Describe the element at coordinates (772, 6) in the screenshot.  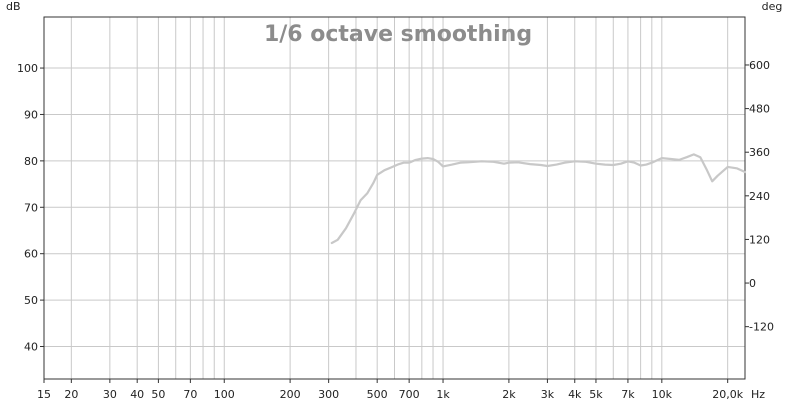
I see `right-axis-unit: deg` at that location.